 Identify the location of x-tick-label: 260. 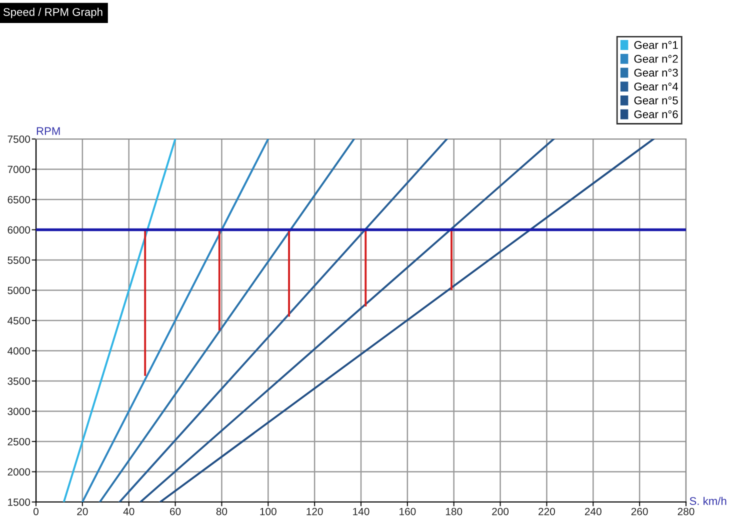
(639, 512).